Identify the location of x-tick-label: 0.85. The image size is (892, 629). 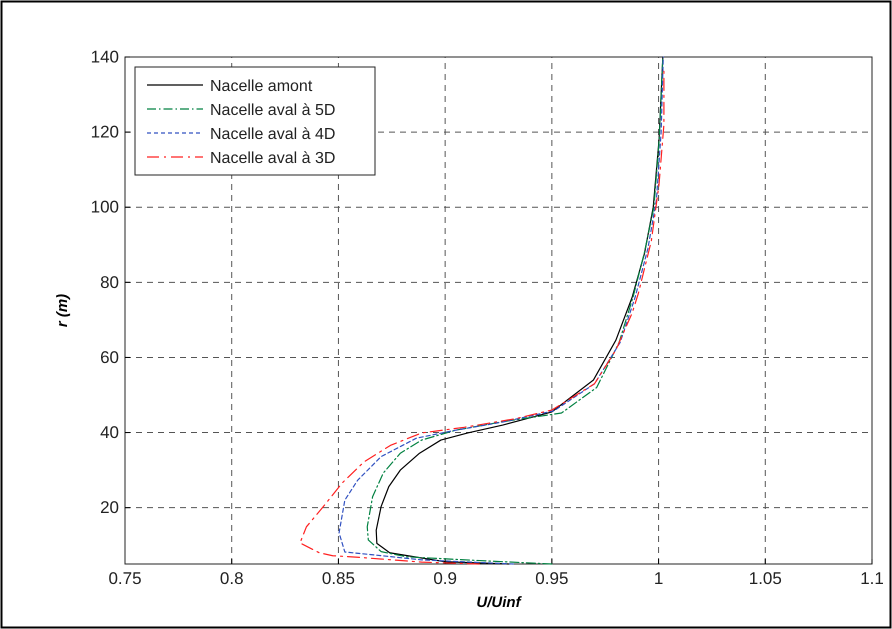
(338, 578).